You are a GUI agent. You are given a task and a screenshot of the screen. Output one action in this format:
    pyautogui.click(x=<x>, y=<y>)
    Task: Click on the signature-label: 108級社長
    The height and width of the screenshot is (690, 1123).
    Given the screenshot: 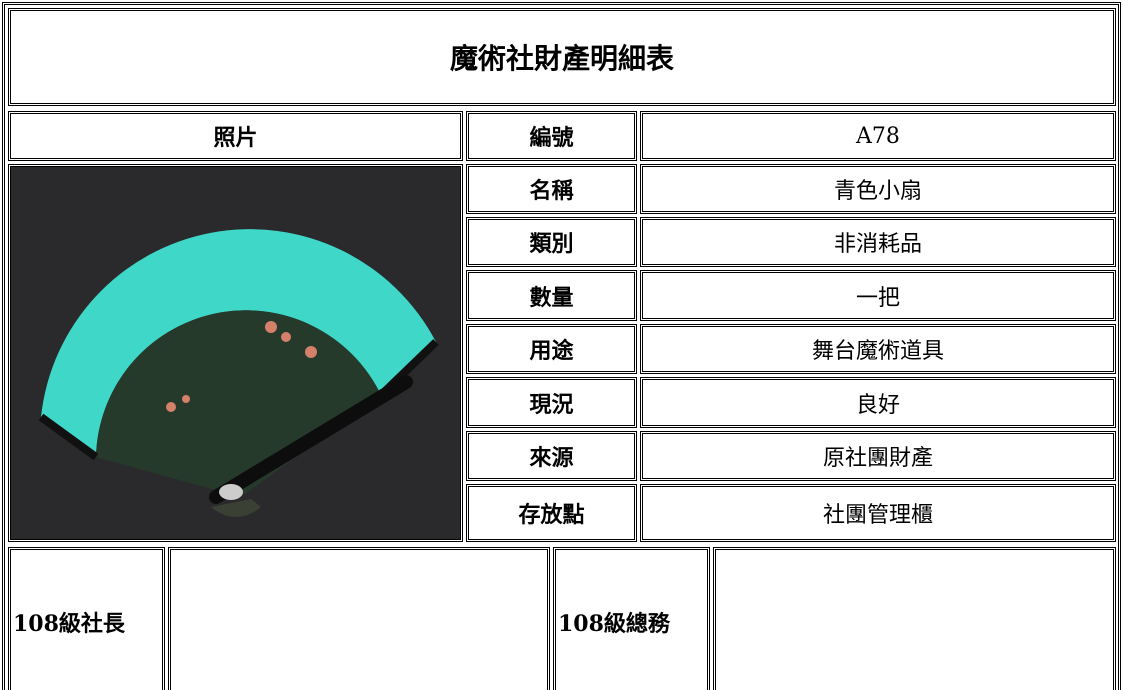 What is the action you would take?
    pyautogui.click(x=86, y=618)
    